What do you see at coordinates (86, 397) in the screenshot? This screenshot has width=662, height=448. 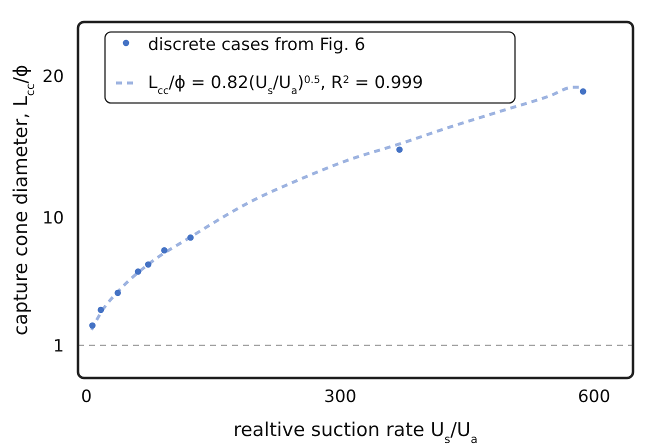 I see `x-tick-label: 0` at bounding box center [86, 397].